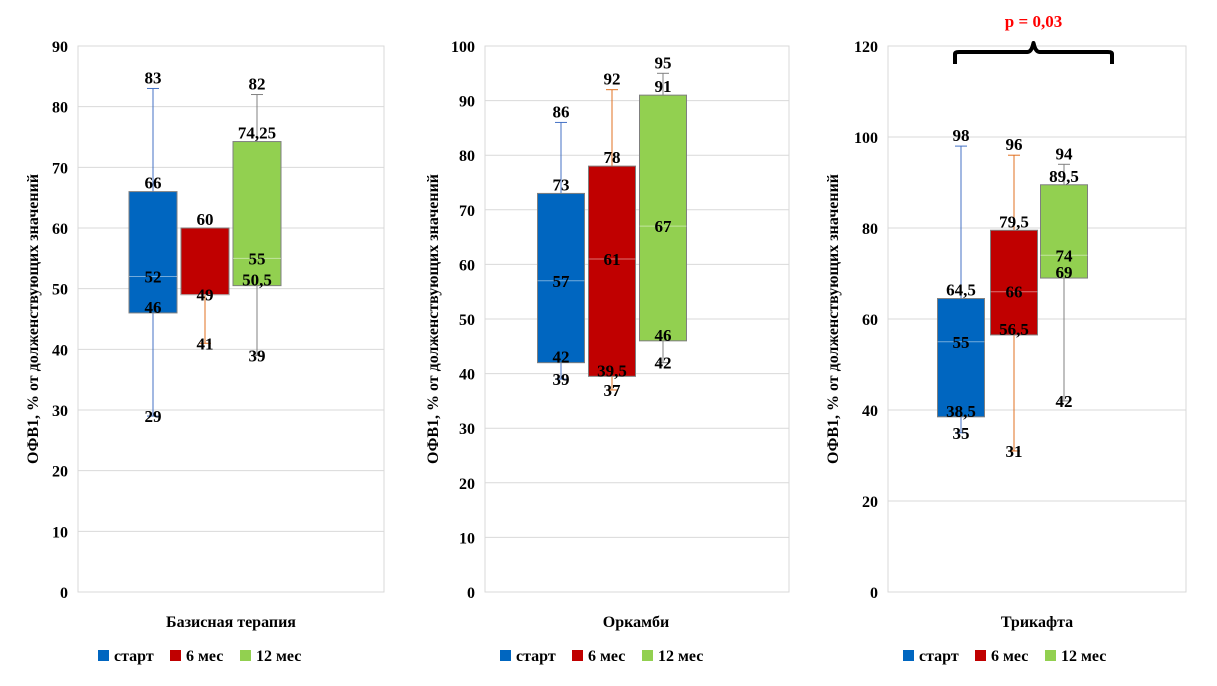 Image resolution: width=1217 pixels, height=686 pixels. What do you see at coordinates (647, 655) in the screenshot?
I see `panel2-legend-swatch-12mo` at bounding box center [647, 655].